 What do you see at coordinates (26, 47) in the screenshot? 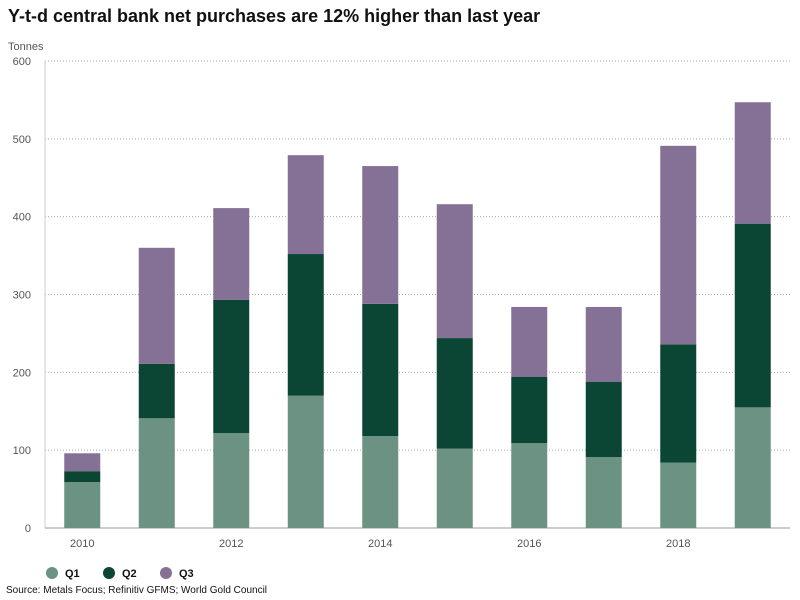
I see `y-axis-label: Tonnes` at bounding box center [26, 47].